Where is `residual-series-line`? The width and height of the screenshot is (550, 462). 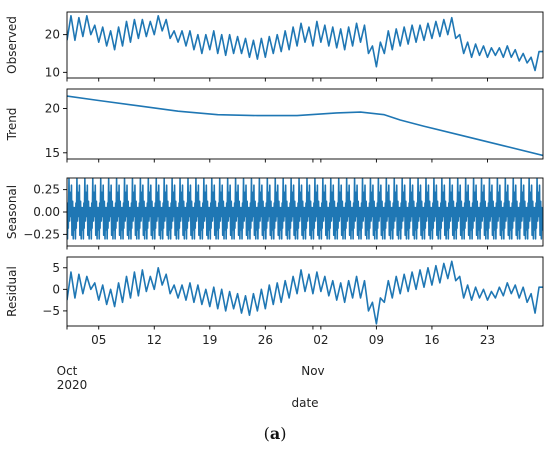
residual-series-line is located at coordinates (305, 292).